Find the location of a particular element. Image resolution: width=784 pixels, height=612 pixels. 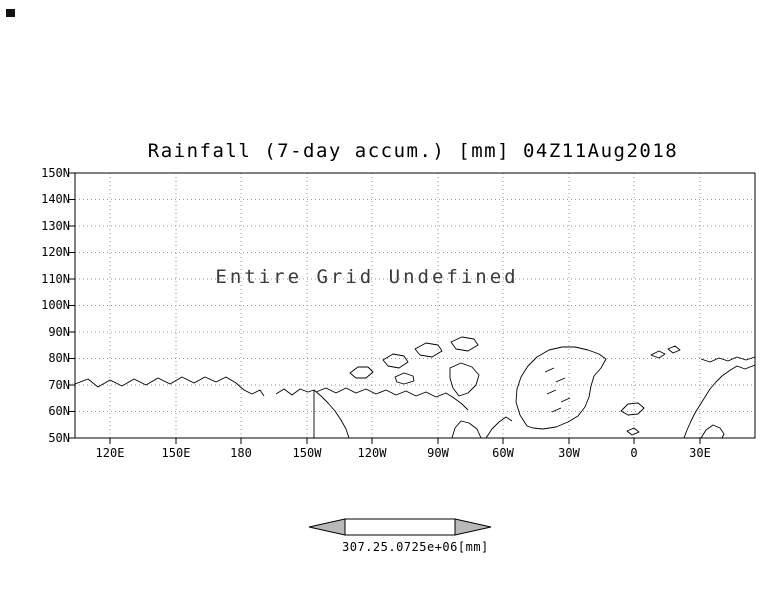

colorbar-tick-label-min: 307.2 is located at coordinates (361, 547).